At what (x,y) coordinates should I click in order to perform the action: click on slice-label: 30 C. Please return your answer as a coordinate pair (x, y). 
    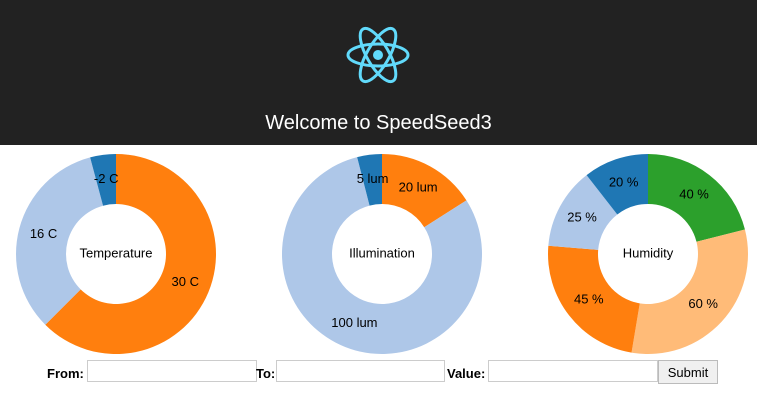
    Looking at the image, I should click on (185, 281).